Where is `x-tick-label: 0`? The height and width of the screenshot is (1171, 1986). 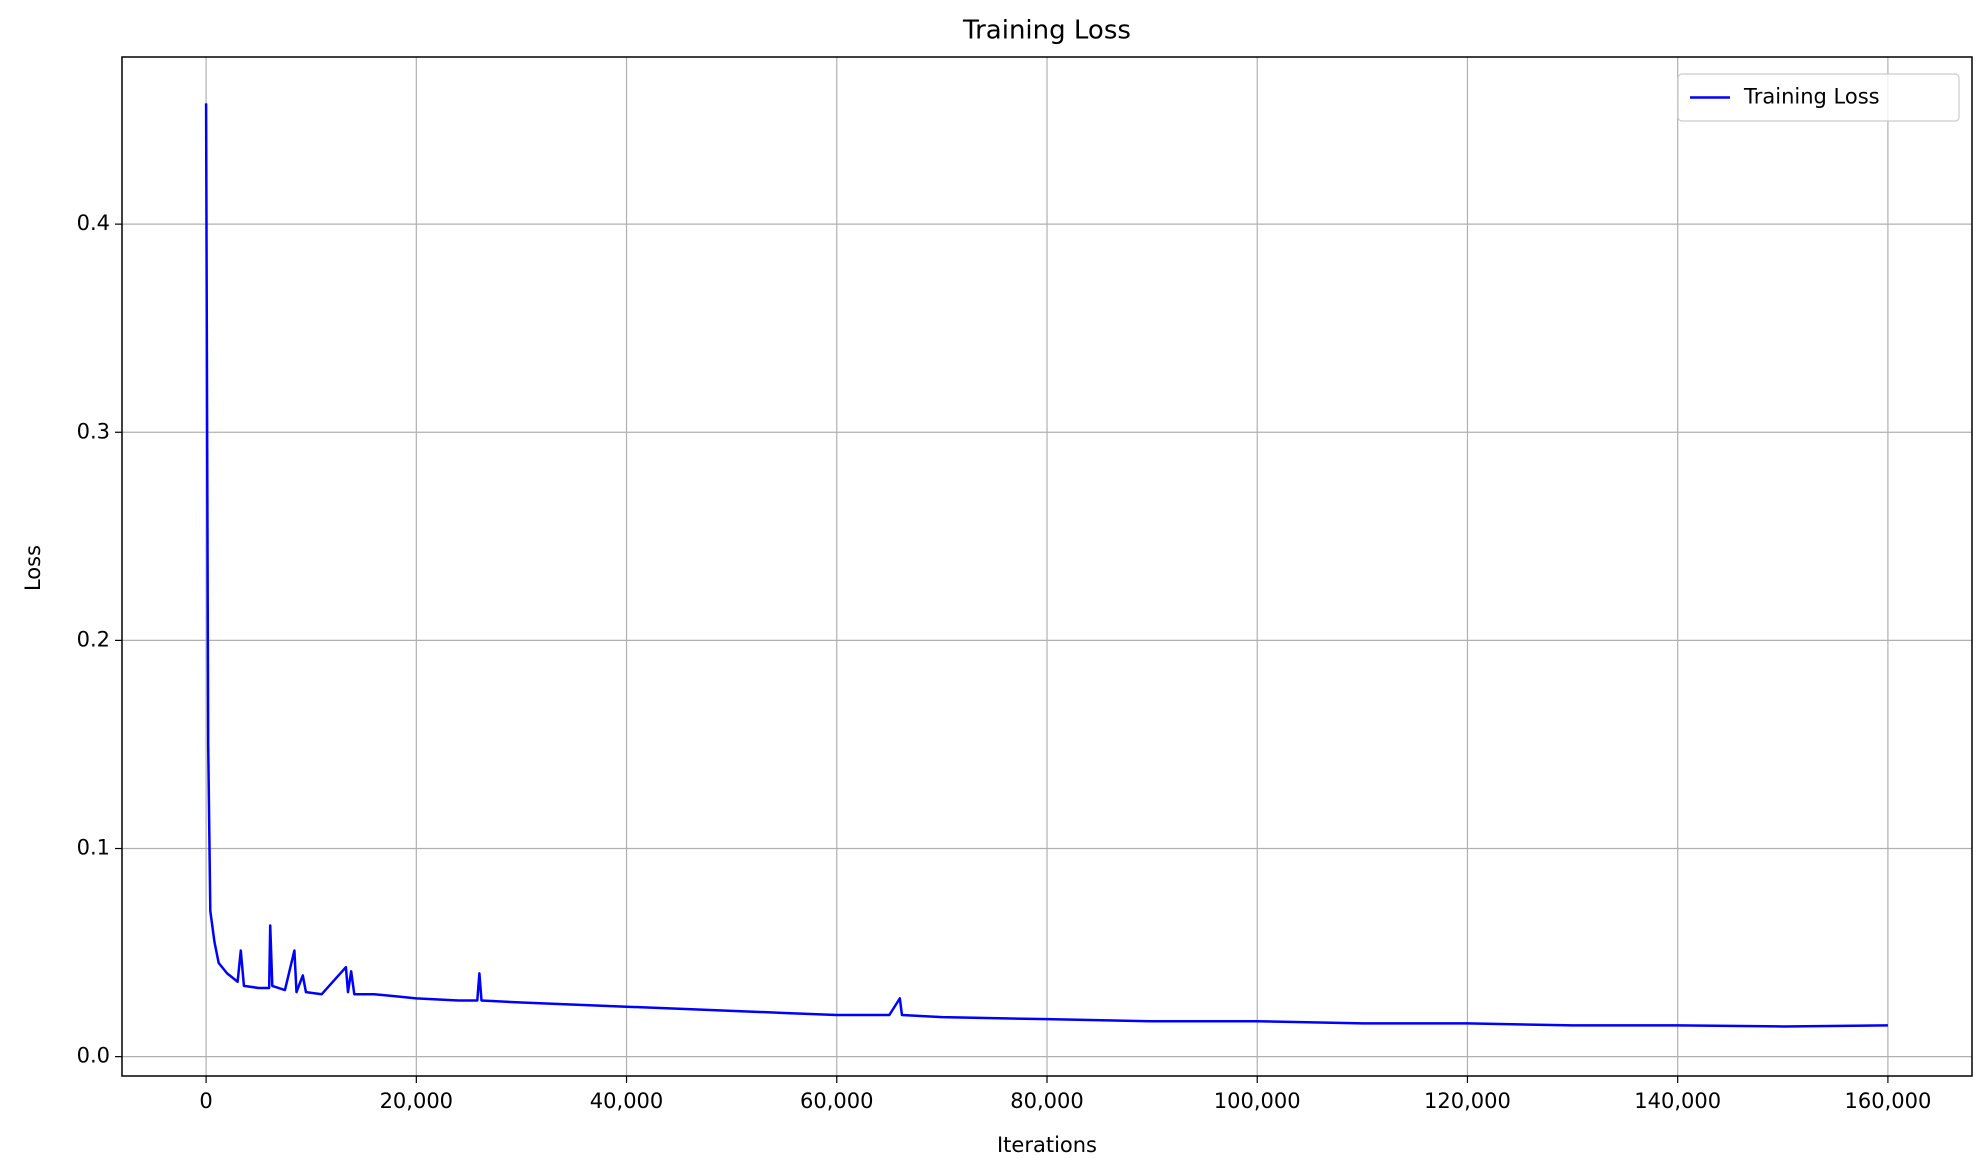 x-tick-label: 0 is located at coordinates (205, 1101).